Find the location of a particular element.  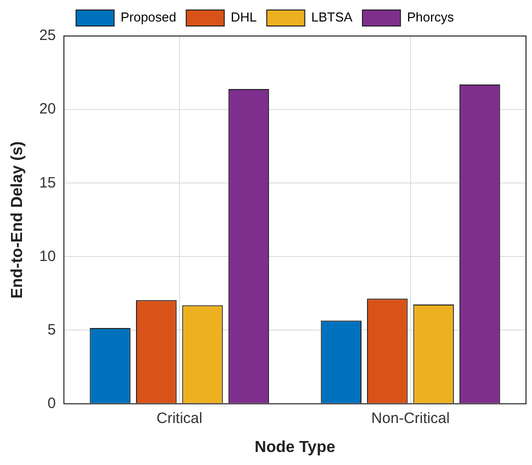

legend-label: DHL is located at coordinates (243, 17).